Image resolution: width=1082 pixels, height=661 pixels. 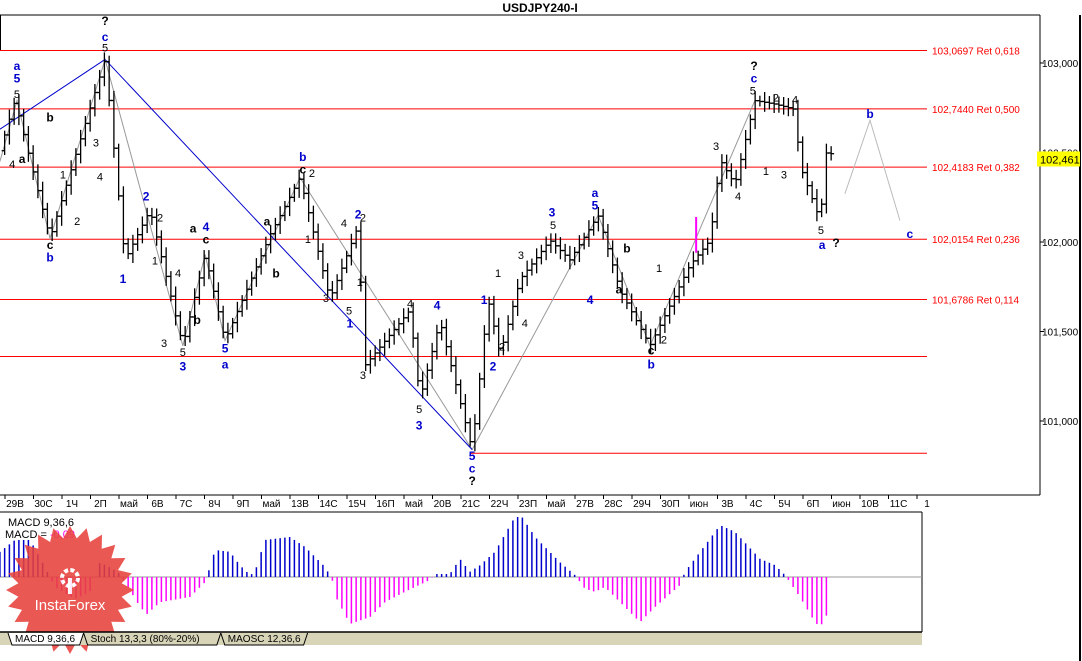 What do you see at coordinates (53, 94) in the screenshot?
I see `trend-line` at bounding box center [53, 94].